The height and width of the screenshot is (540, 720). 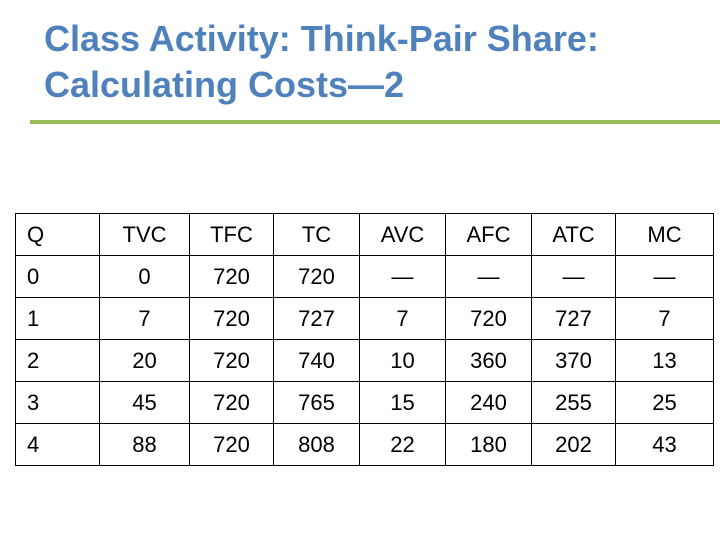 I want to click on table-cell: 740, so click(x=316, y=360).